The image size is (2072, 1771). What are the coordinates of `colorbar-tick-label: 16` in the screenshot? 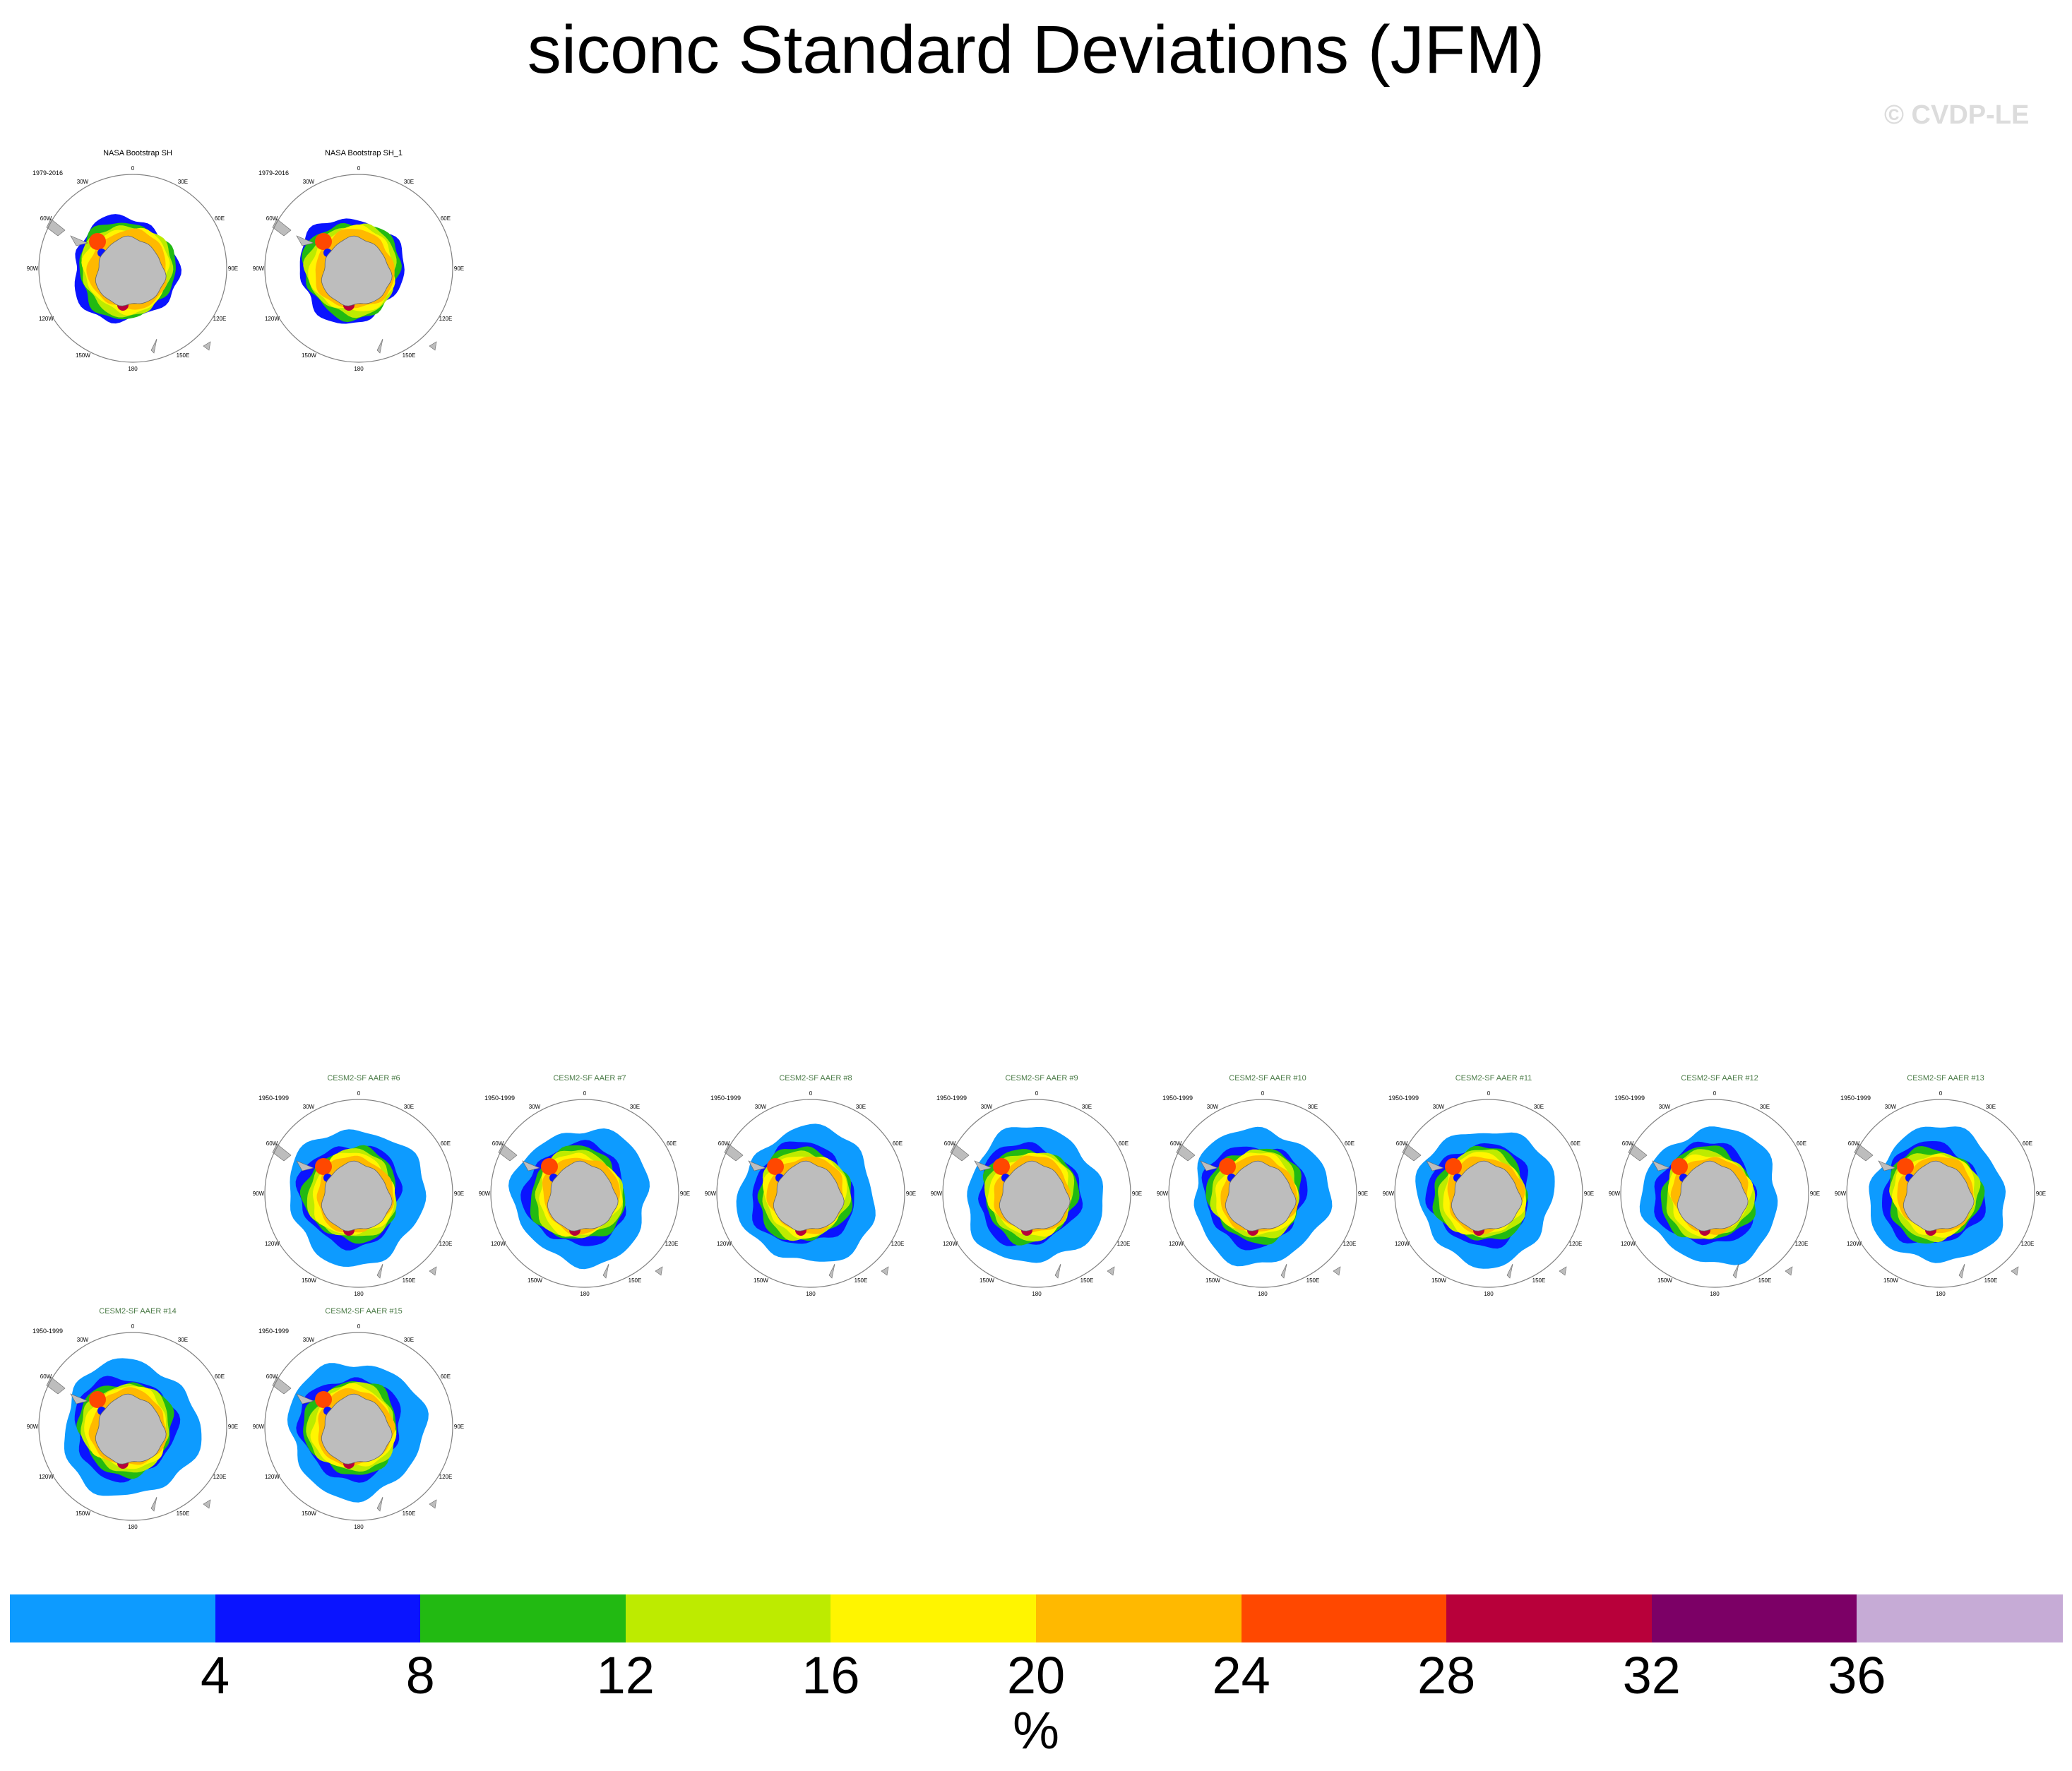 It's located at (831, 1675).